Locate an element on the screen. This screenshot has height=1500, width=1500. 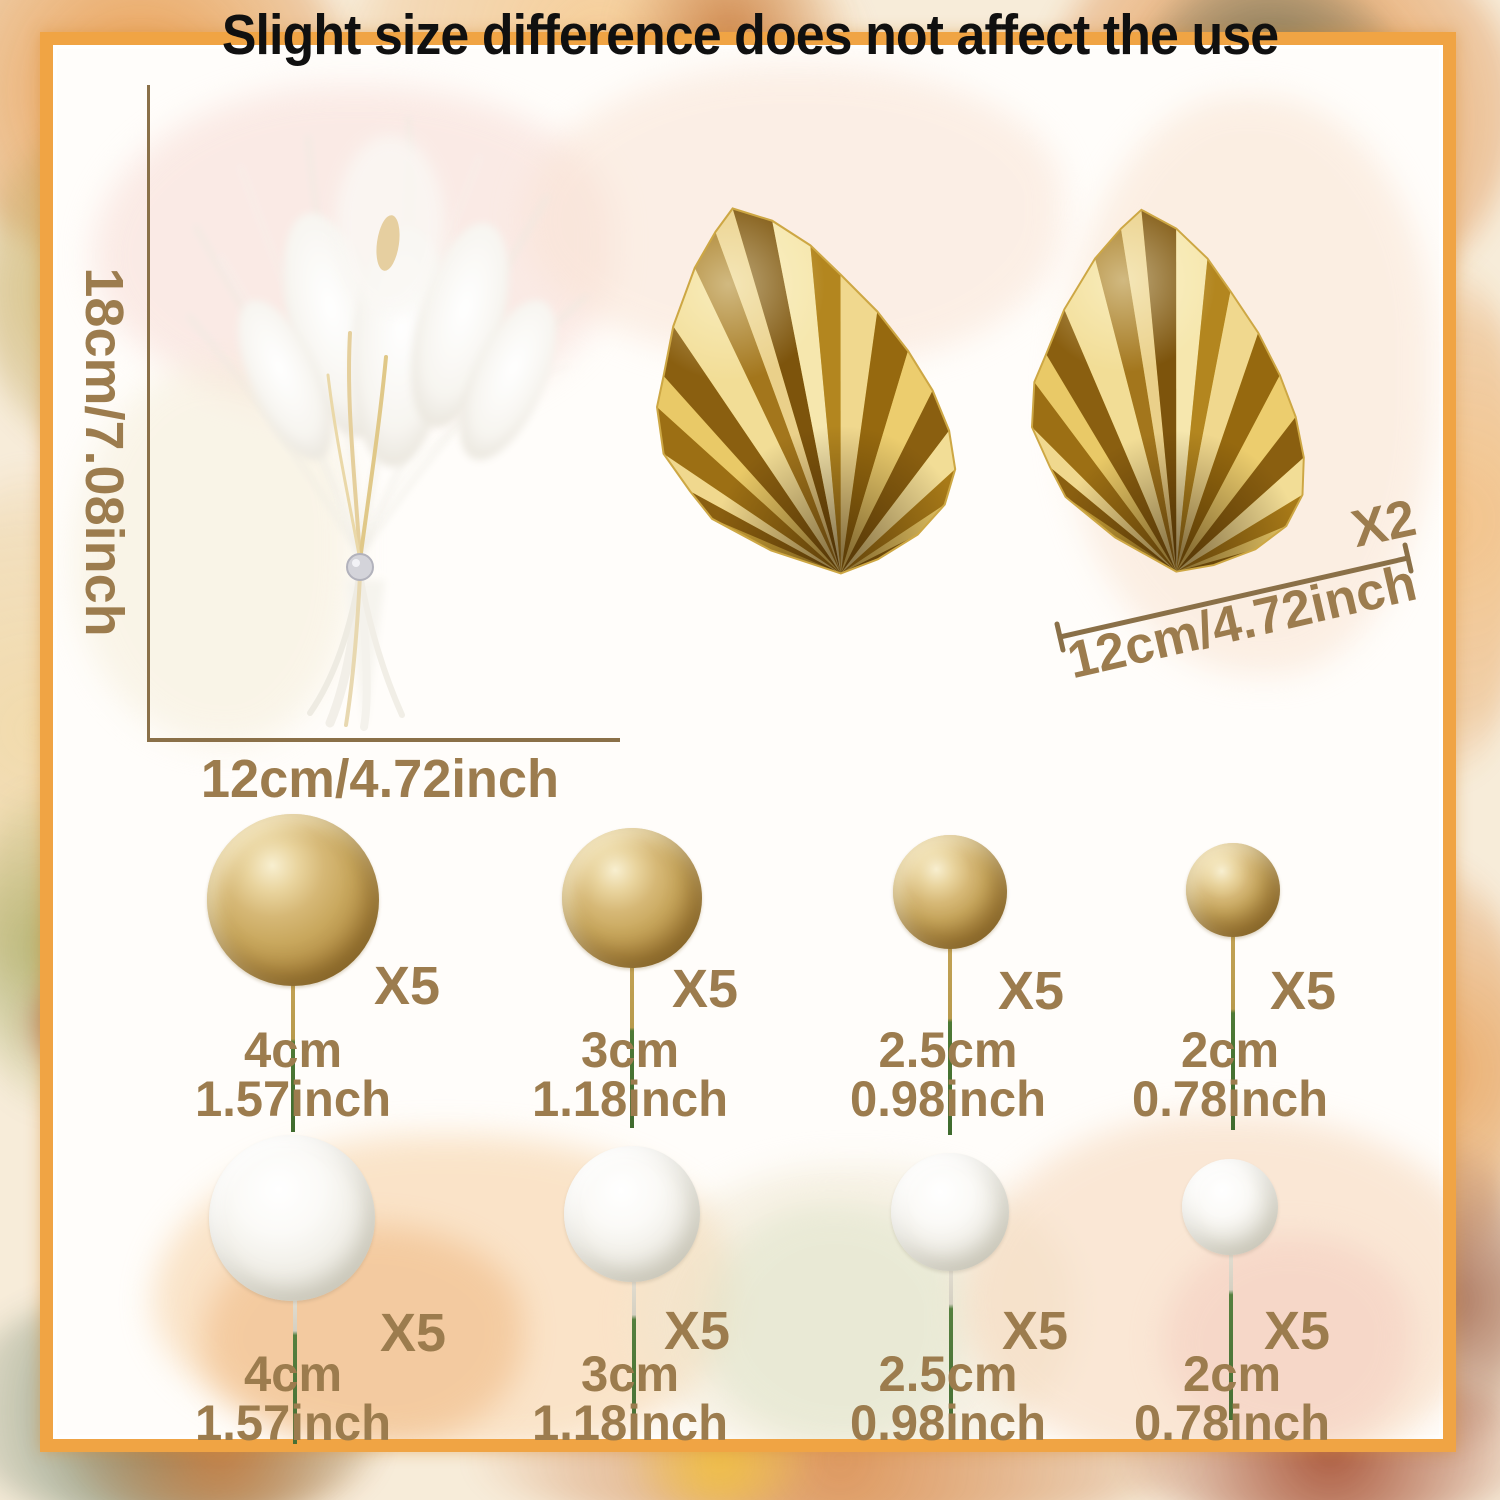
pampas-stems is located at coordinates (363, 388).